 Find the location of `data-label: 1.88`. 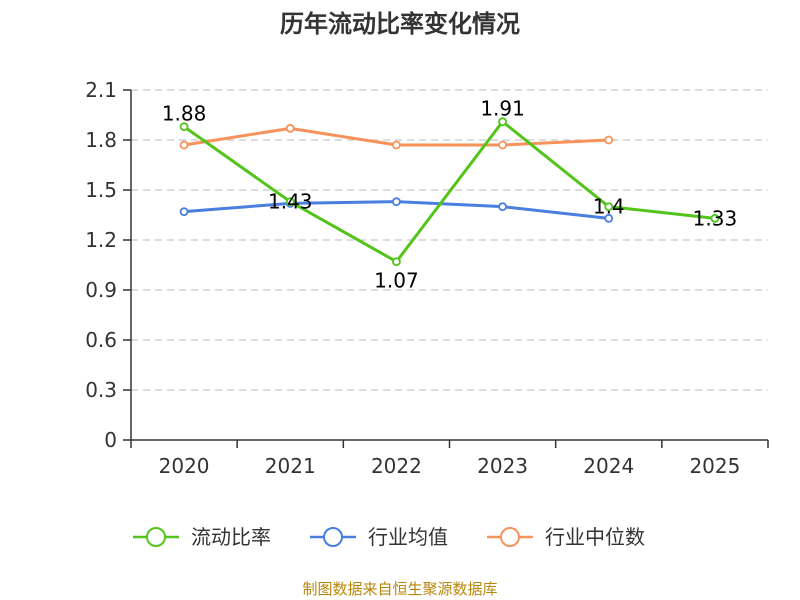

data-label: 1.88 is located at coordinates (184, 114).